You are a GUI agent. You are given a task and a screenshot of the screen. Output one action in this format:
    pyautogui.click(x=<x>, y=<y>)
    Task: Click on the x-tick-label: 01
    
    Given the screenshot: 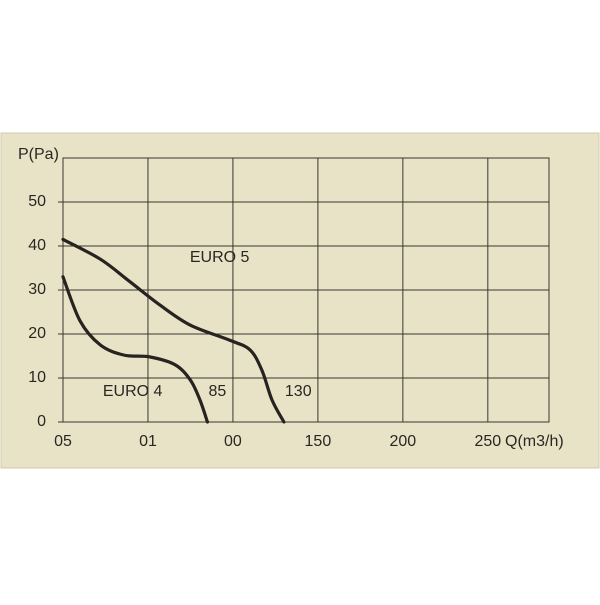 What is the action you would take?
    pyautogui.click(x=148, y=441)
    